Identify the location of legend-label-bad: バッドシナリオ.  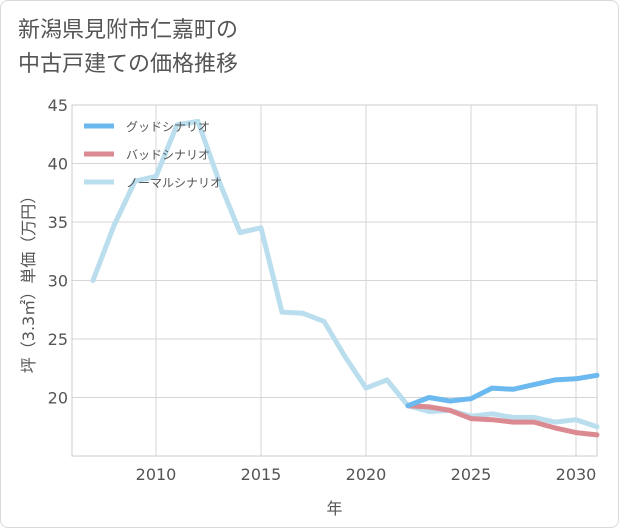
(168, 155).